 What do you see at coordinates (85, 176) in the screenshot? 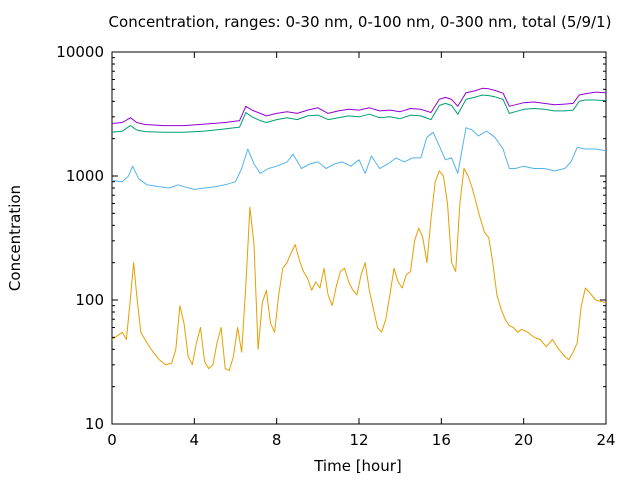
I see `y-tick-label: 1000` at bounding box center [85, 176].